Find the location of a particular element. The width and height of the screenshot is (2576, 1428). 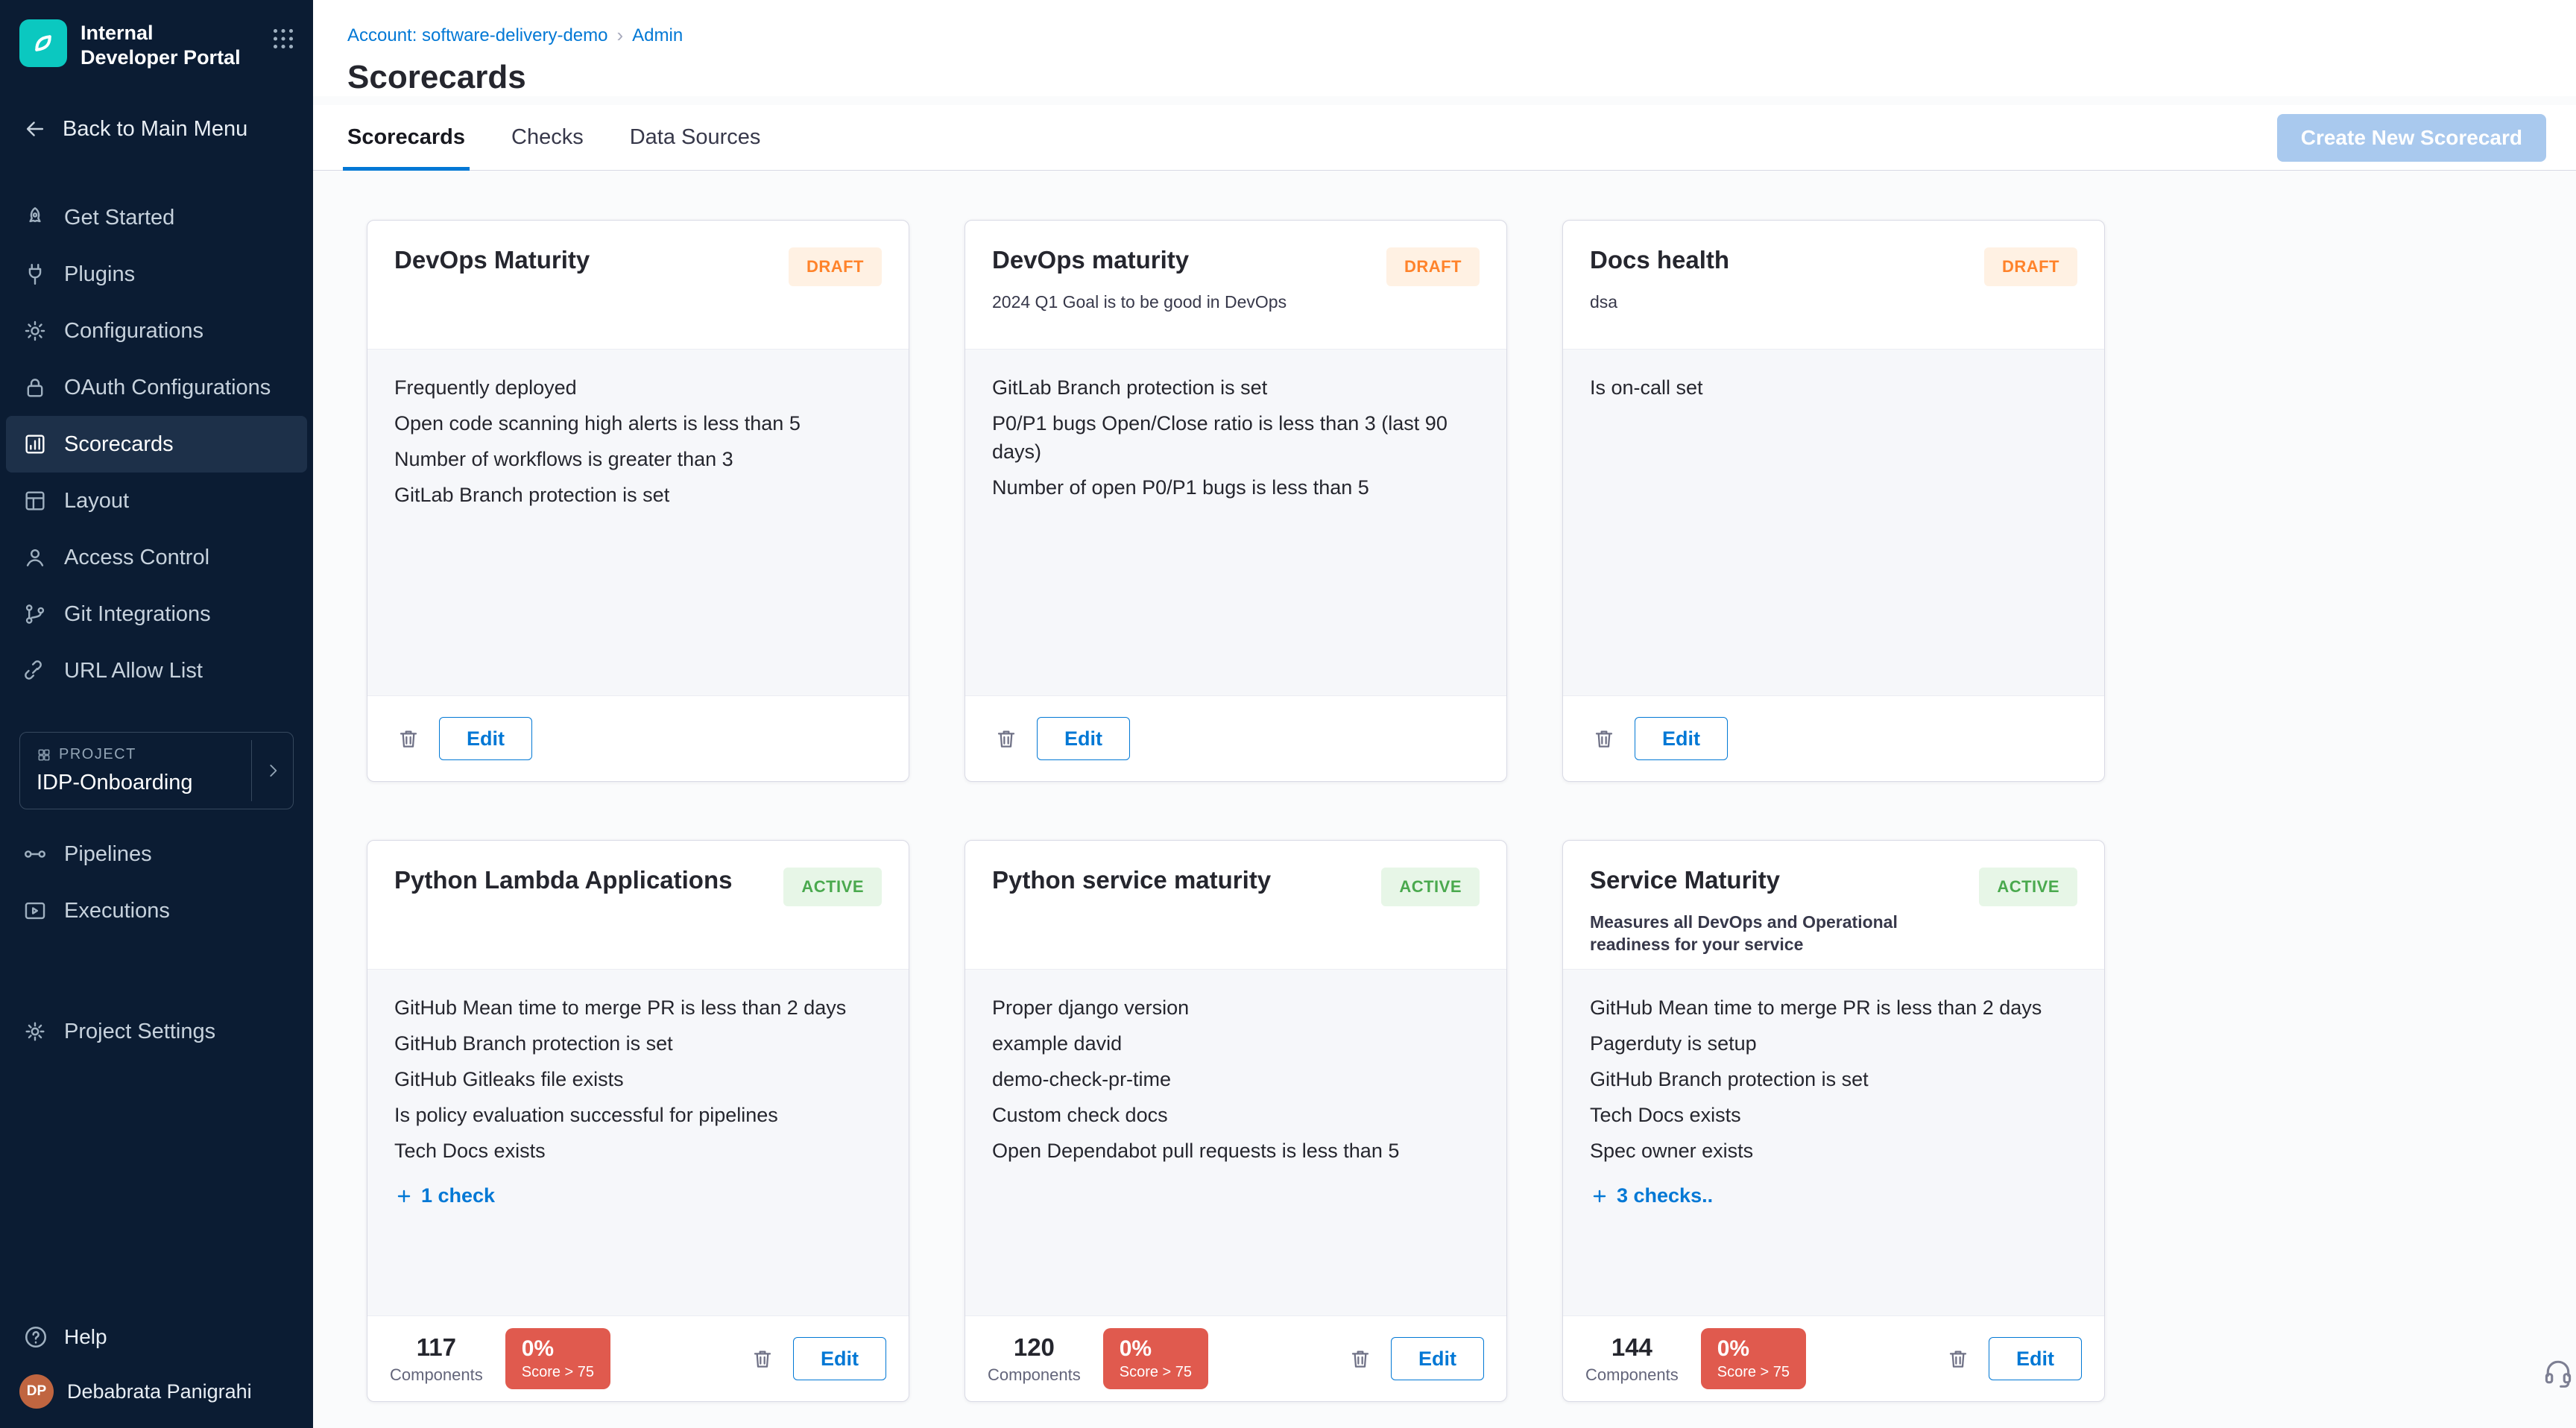

lock-icon is located at coordinates (35, 387).